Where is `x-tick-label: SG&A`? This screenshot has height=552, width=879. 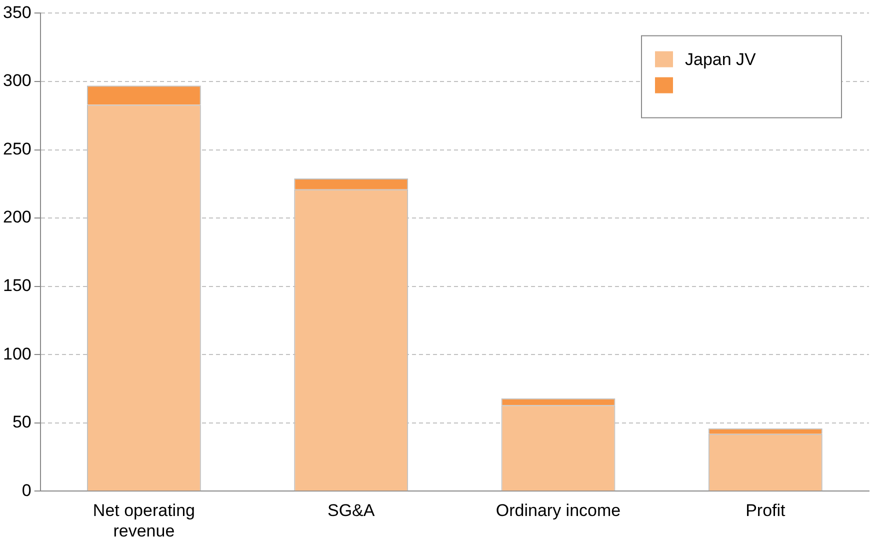
x-tick-label: SG&A is located at coordinates (351, 510).